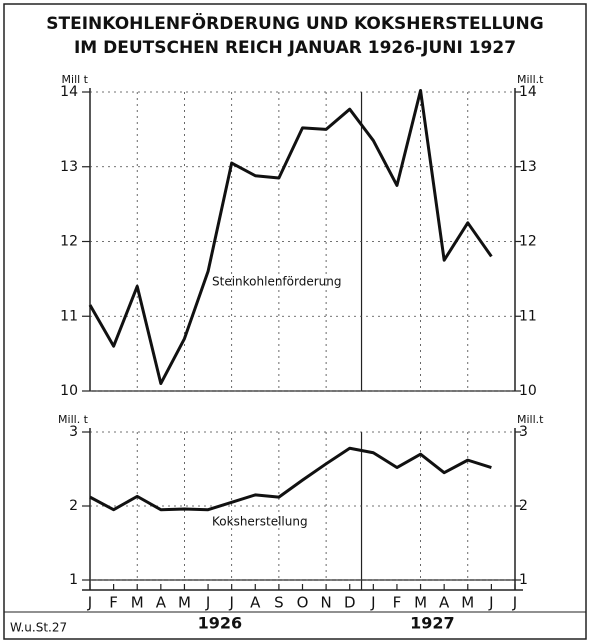 This screenshot has height=643, width=590. Describe the element at coordinates (73, 419) in the screenshot. I see `y-axis-label: Mill. t` at that location.